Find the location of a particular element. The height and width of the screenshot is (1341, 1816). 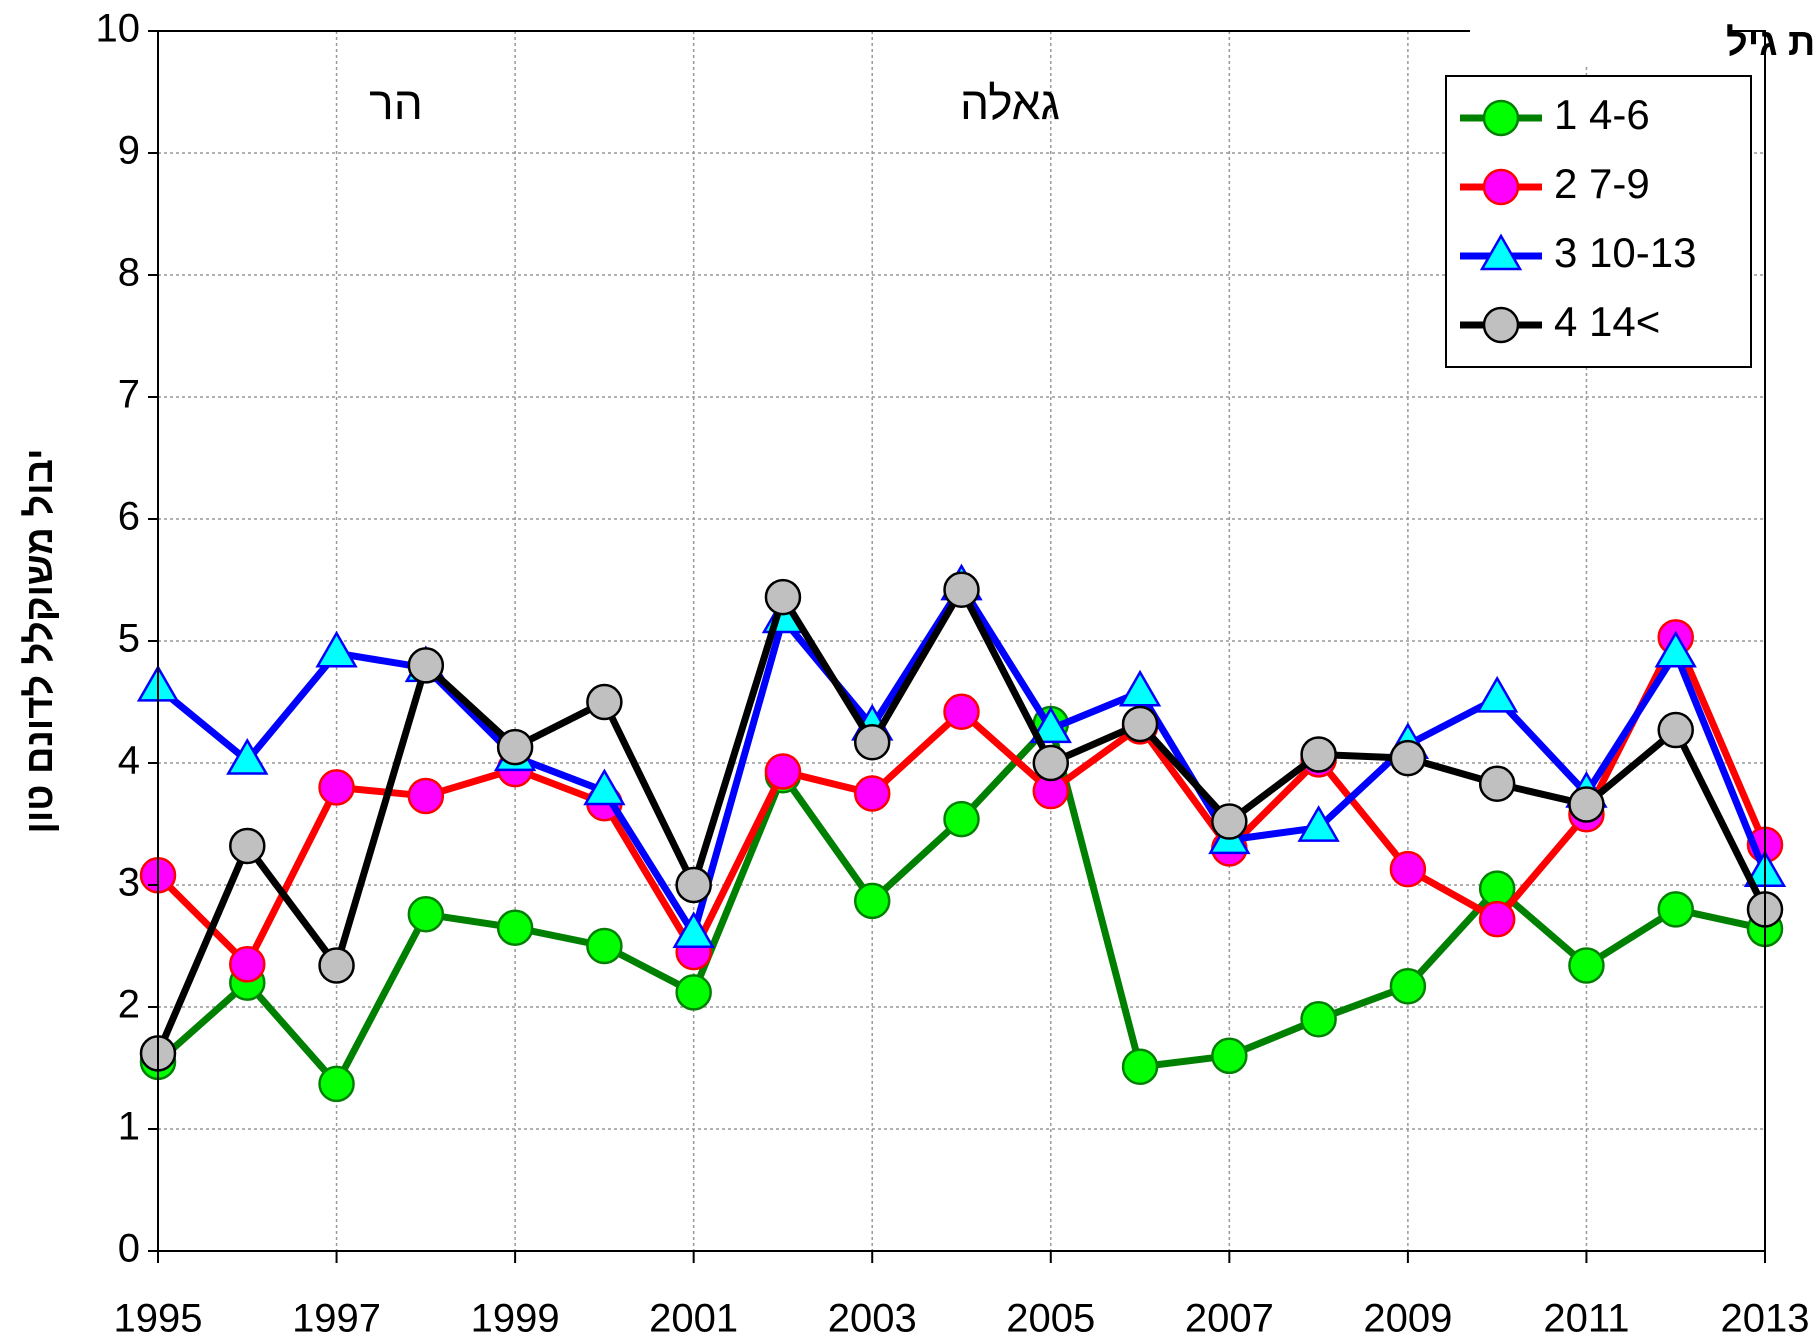

y-tick-label: 0 is located at coordinates (129, 1249).